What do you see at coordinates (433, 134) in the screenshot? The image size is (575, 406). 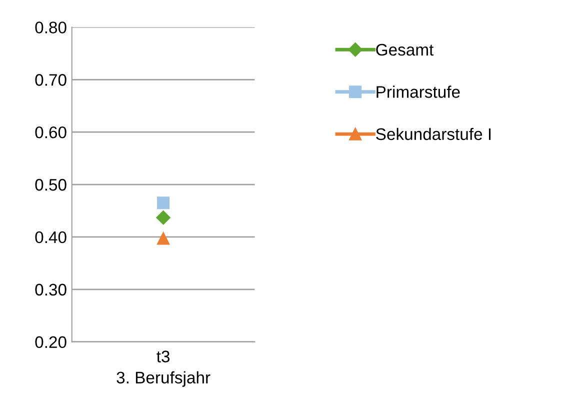 I see `legend-label: Sekundarstufe I` at bounding box center [433, 134].